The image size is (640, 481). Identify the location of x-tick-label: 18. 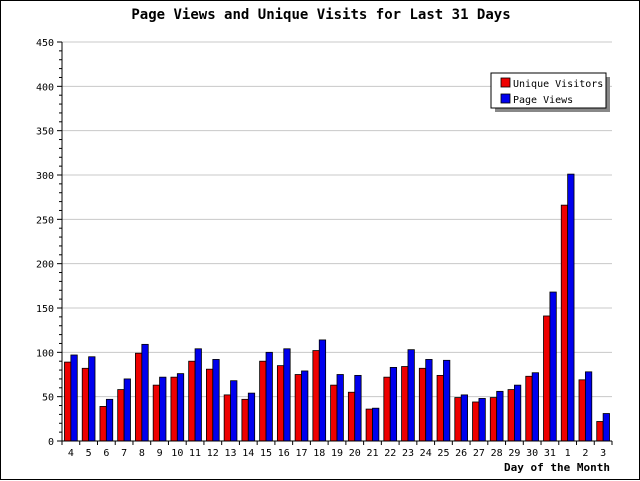
(319, 453).